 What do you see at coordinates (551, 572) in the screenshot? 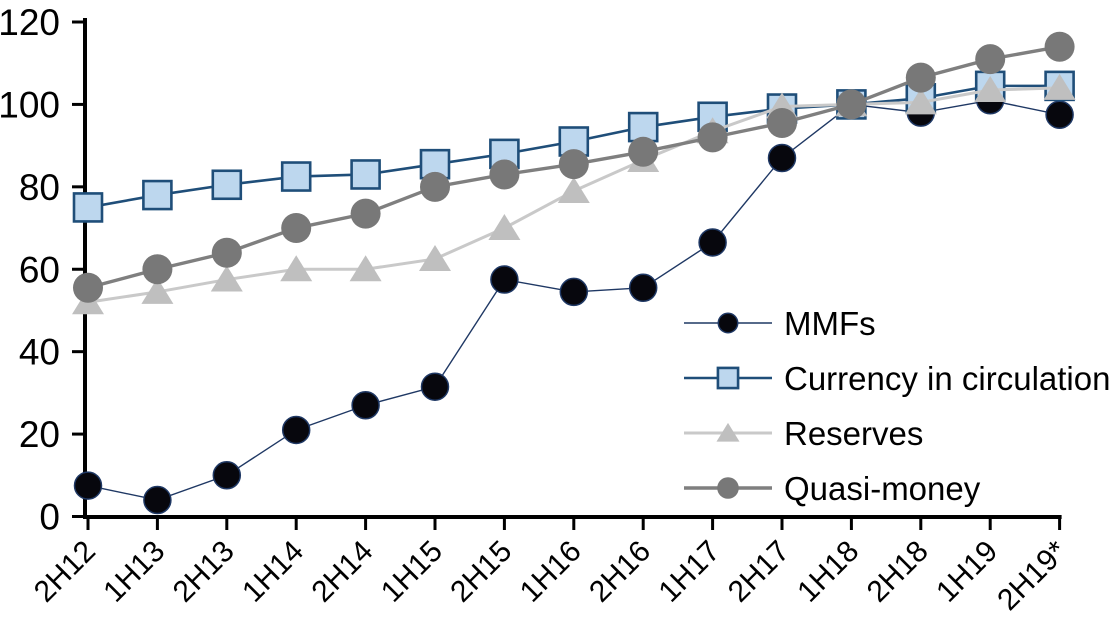
I see `x-axis-label: 1H16` at bounding box center [551, 572].